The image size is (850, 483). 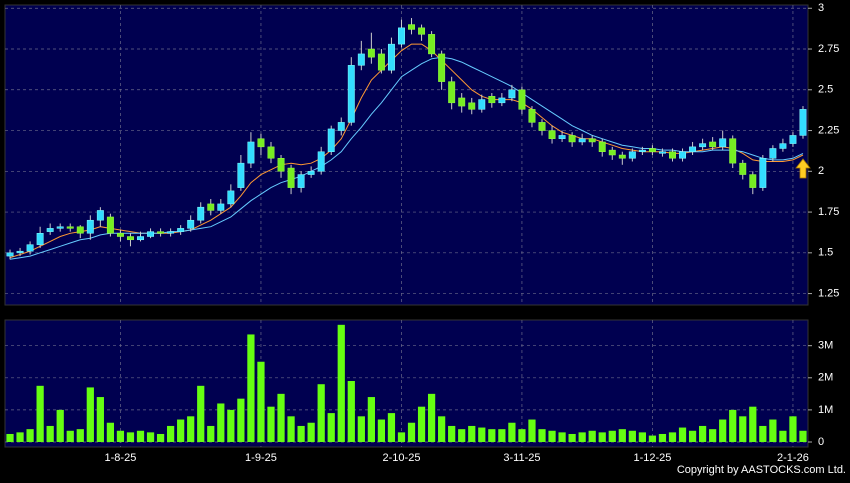 What do you see at coordinates (121, 458) in the screenshot?
I see `x-tick-label: 1-8-25` at bounding box center [121, 458].